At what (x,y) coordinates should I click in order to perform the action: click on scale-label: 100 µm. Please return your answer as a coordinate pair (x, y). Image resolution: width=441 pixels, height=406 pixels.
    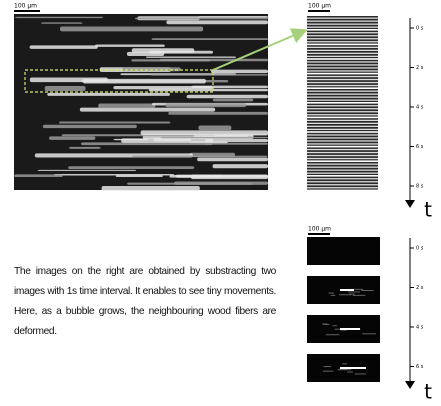
    Looking at the image, I should click on (319, 6).